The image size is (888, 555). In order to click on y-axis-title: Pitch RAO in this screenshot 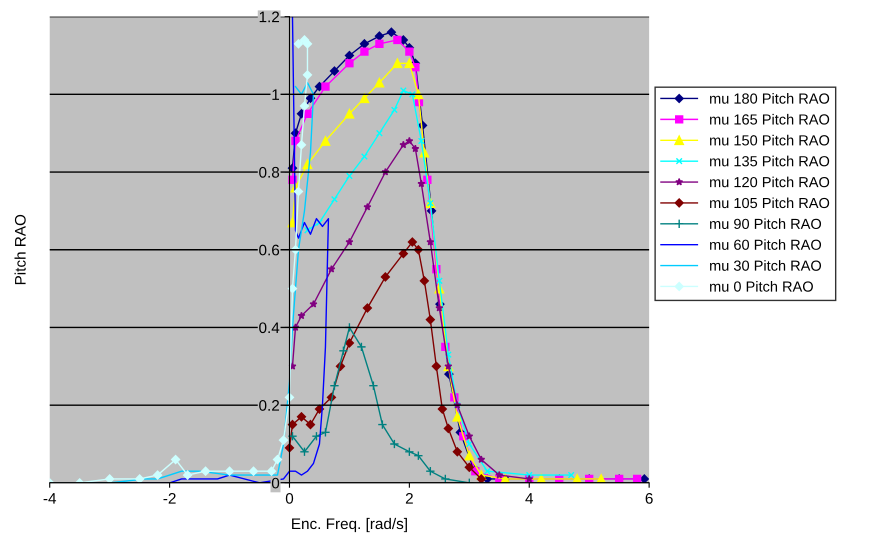, I will do `click(20, 249)`.